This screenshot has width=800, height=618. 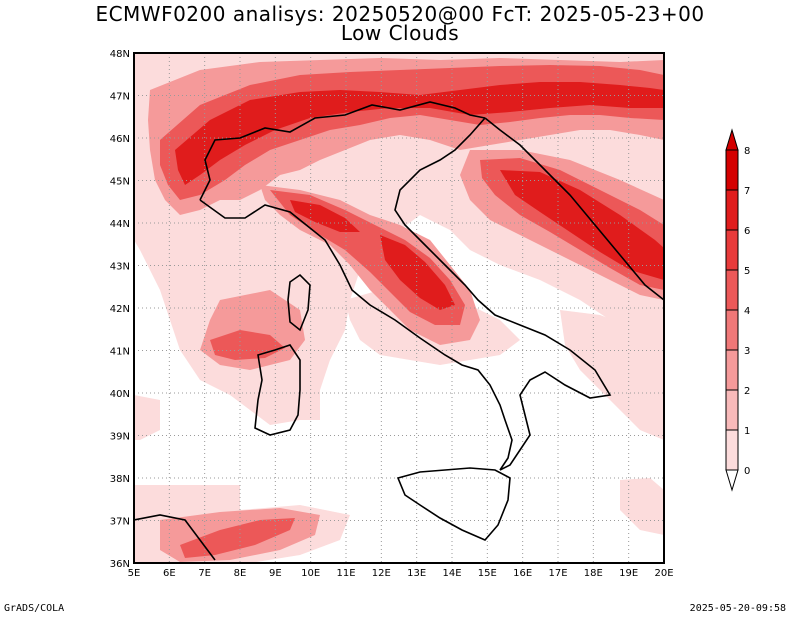 I want to click on colorbar-tick-label: 0, so click(x=747, y=471).